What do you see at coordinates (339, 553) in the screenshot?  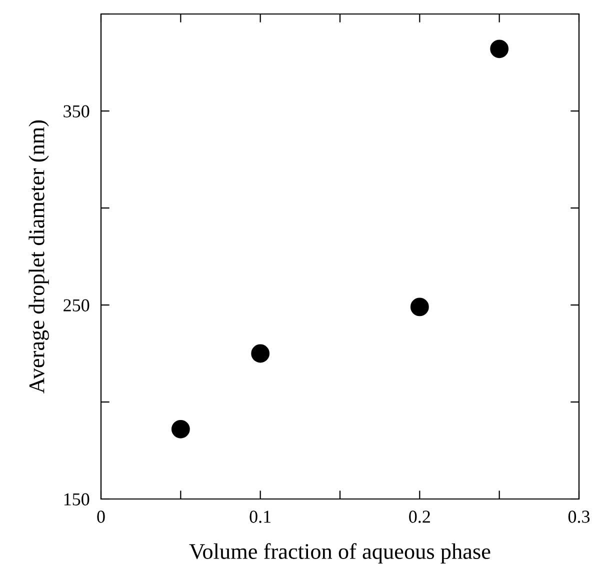 I see `x-axis-title: Volume fraction of aqueous phase` at bounding box center [339, 553].